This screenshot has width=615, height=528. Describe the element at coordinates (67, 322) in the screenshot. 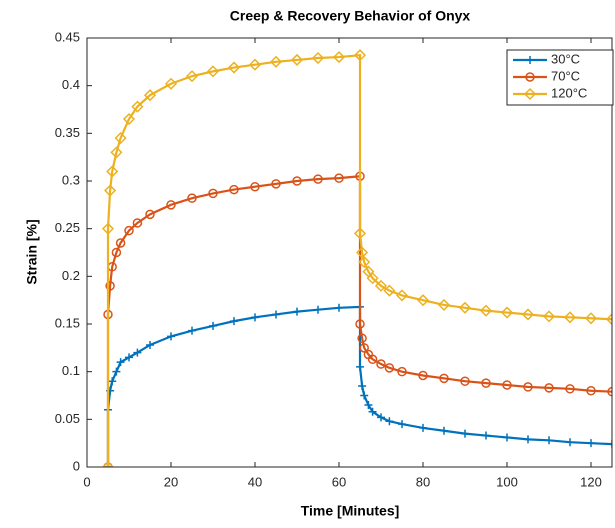

I see `y-tick-label: 0.15` at that location.